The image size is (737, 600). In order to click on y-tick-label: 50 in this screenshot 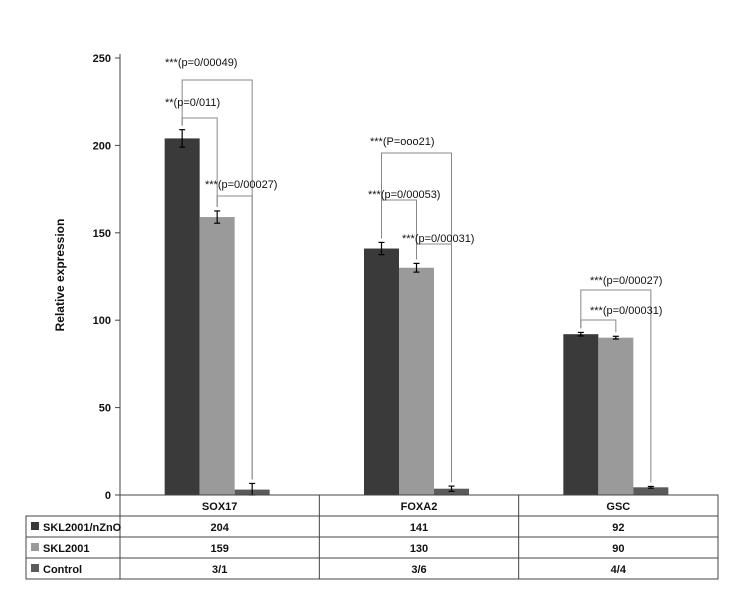, I will do `click(105, 409)`.